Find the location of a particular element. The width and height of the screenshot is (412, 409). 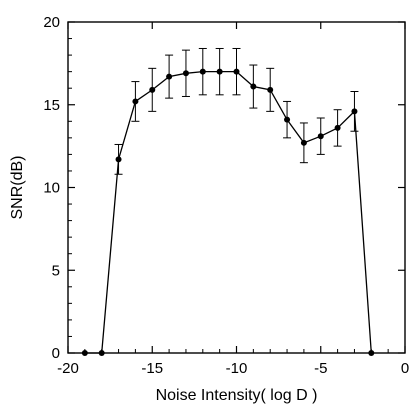

x-tick-label: -15 is located at coordinates (152, 368).